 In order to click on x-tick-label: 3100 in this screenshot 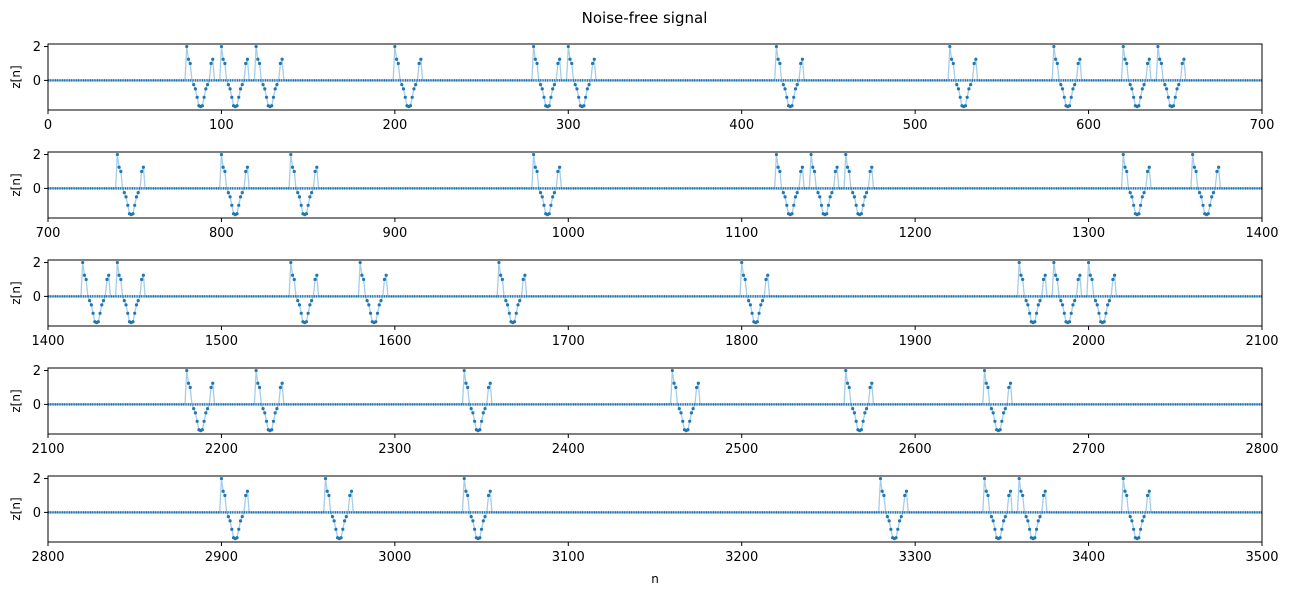, I will do `click(568, 557)`.